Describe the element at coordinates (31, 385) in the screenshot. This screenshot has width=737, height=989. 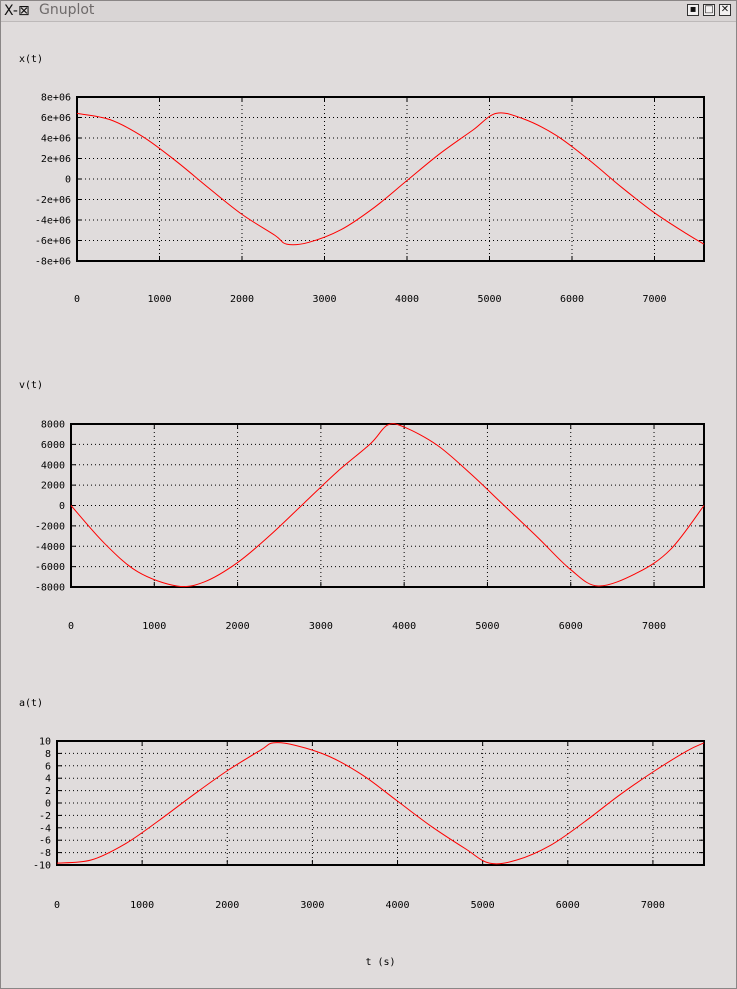
I see `y-axis-label: v(t)` at that location.